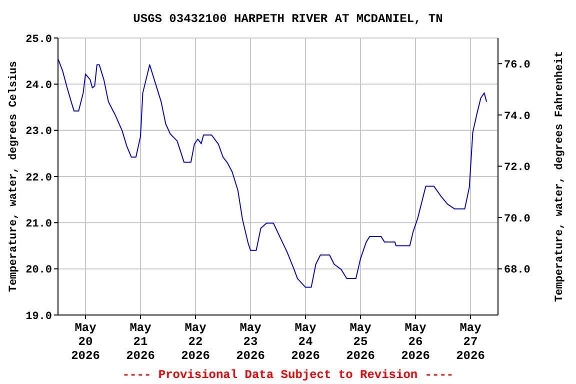 The height and width of the screenshot is (384, 576). Describe the element at coordinates (517, 219) in the screenshot. I see `y2-tick-label: 70.0` at that location.